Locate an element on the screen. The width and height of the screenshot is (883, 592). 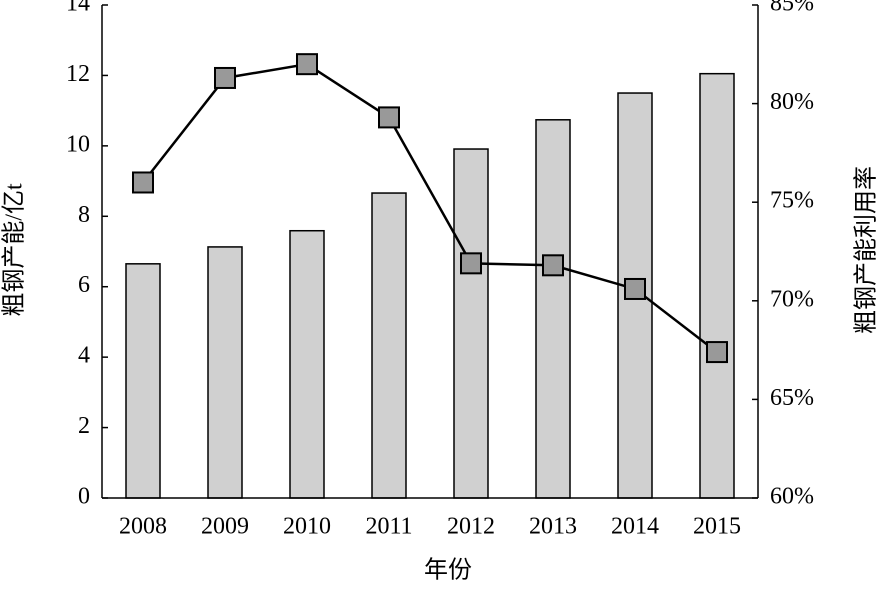
x-axis-label: 年份 is located at coordinates (448, 570).